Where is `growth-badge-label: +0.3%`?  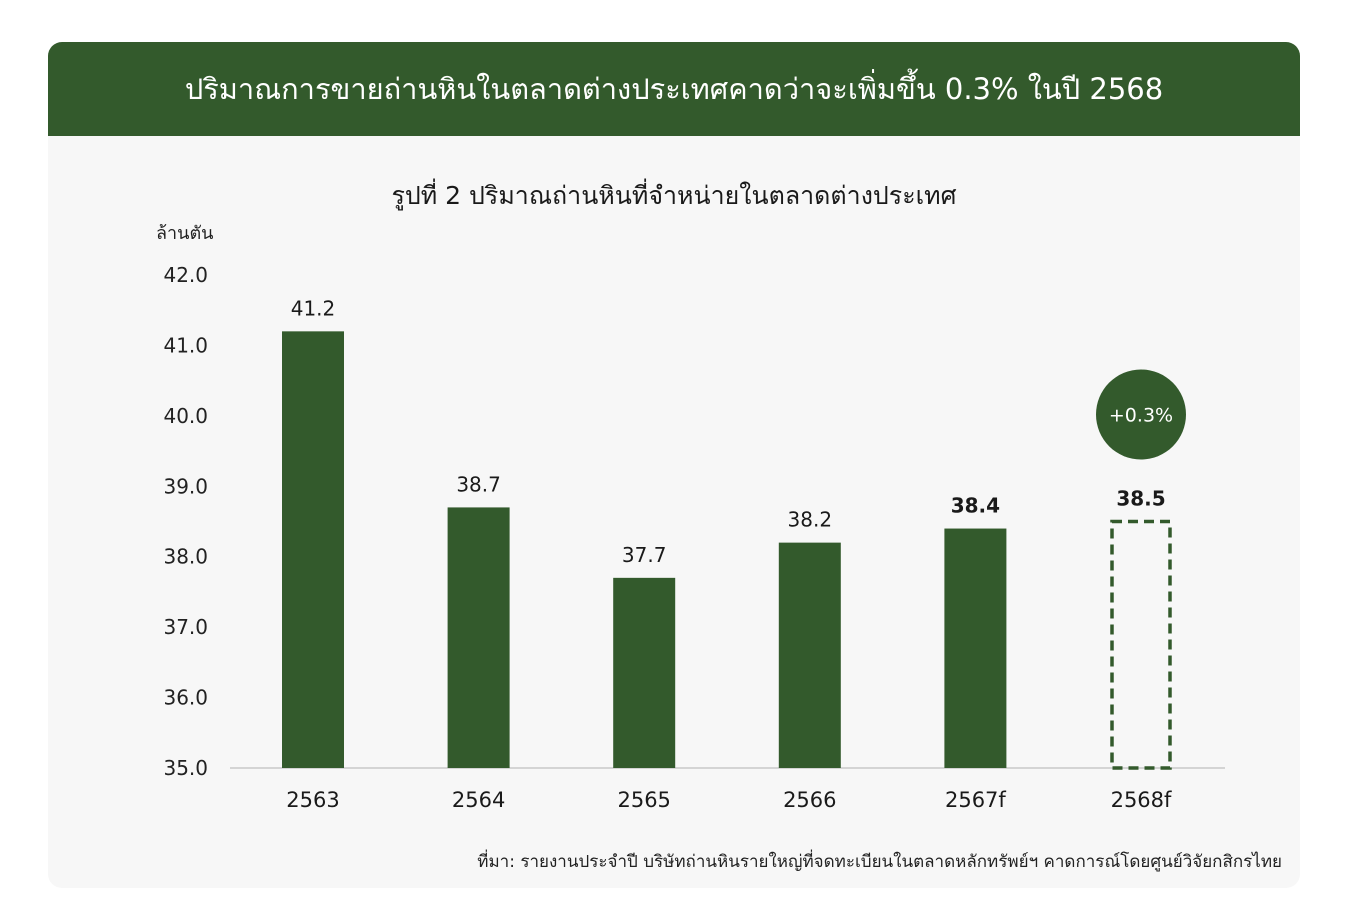
growth-badge-label: +0.3% is located at coordinates (1141, 416).